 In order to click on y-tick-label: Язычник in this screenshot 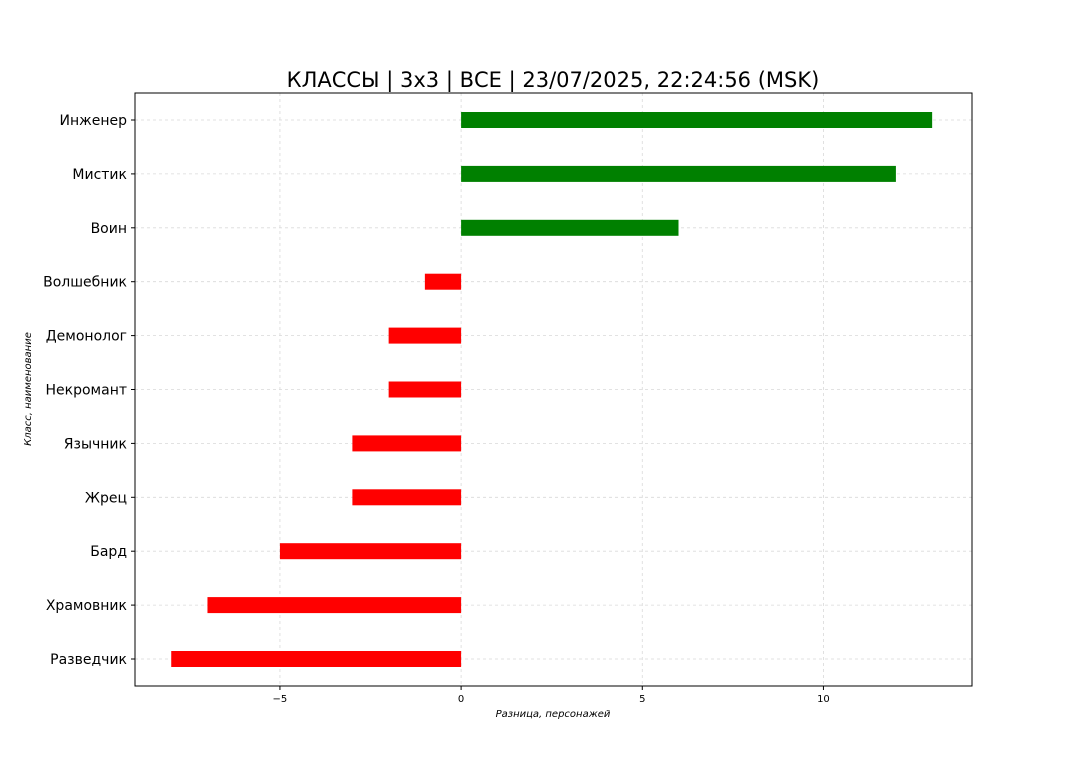, I will do `click(95, 444)`.